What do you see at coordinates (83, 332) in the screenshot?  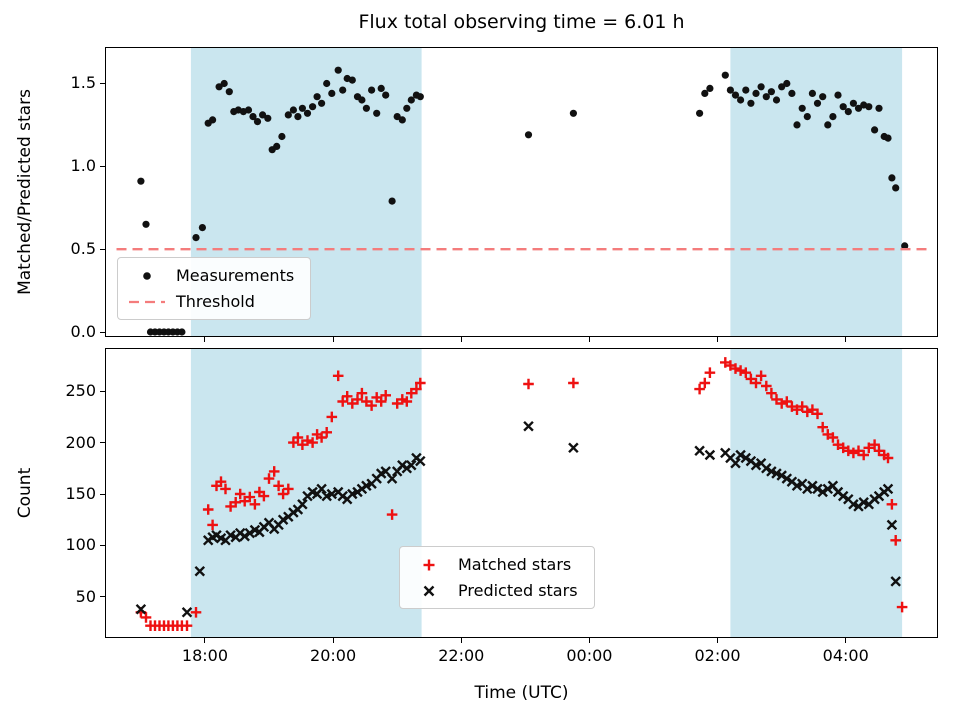 I see `y-tick-label: 0.0` at bounding box center [83, 332].